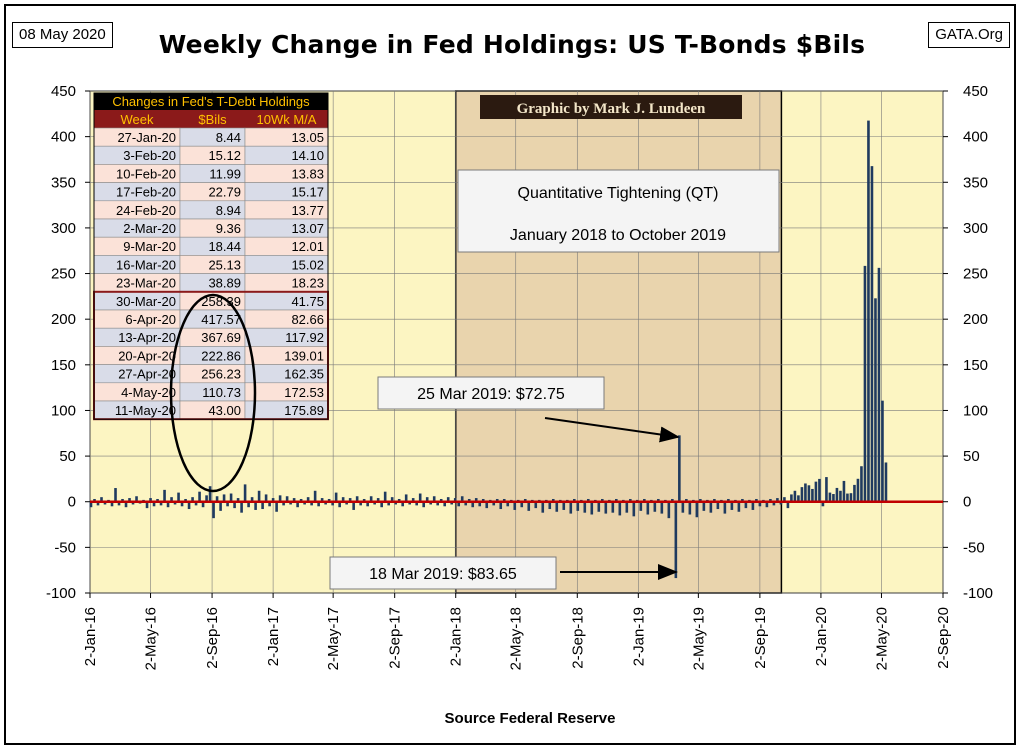  Describe the element at coordinates (304, 355) in the screenshot. I see `table-cell: 139.01` at that location.